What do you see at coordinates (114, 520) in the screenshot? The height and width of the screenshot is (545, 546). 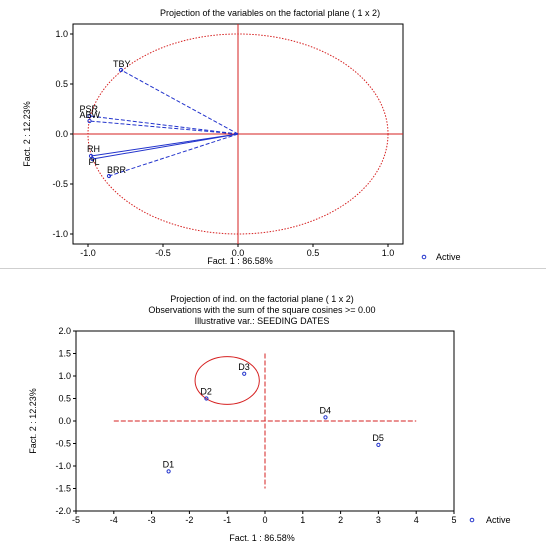 I see `x-tick-label: -4` at bounding box center [114, 520].